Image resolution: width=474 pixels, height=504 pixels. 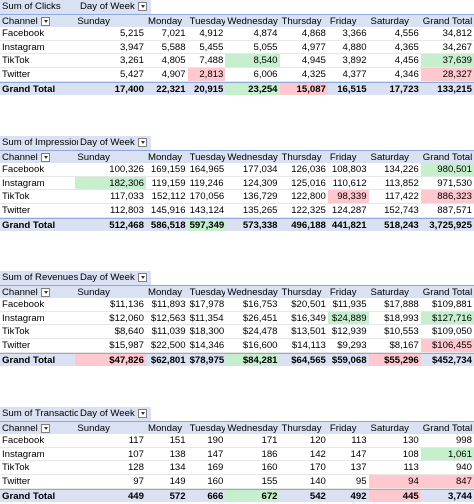 What do you see at coordinates (394, 346) in the screenshot?
I see `value-cell: $8,167` at bounding box center [394, 346].